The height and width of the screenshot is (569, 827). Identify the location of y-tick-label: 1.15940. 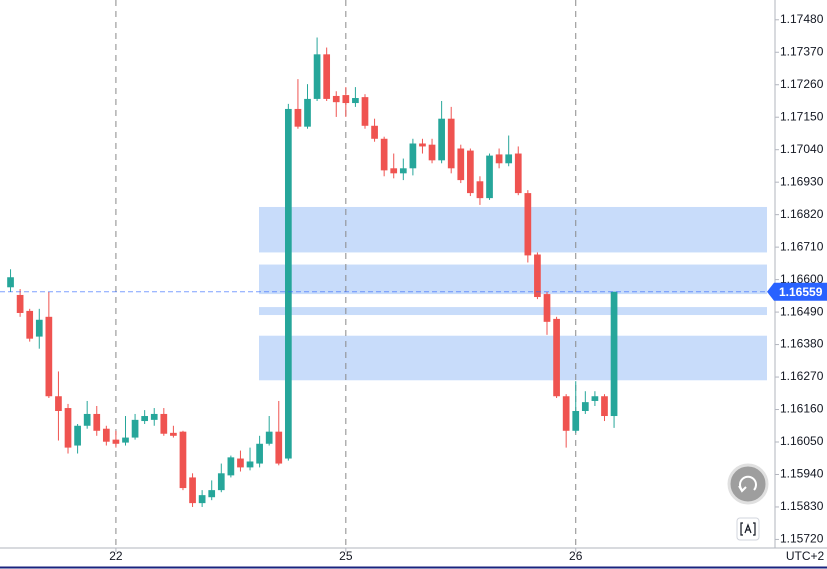
(802, 474).